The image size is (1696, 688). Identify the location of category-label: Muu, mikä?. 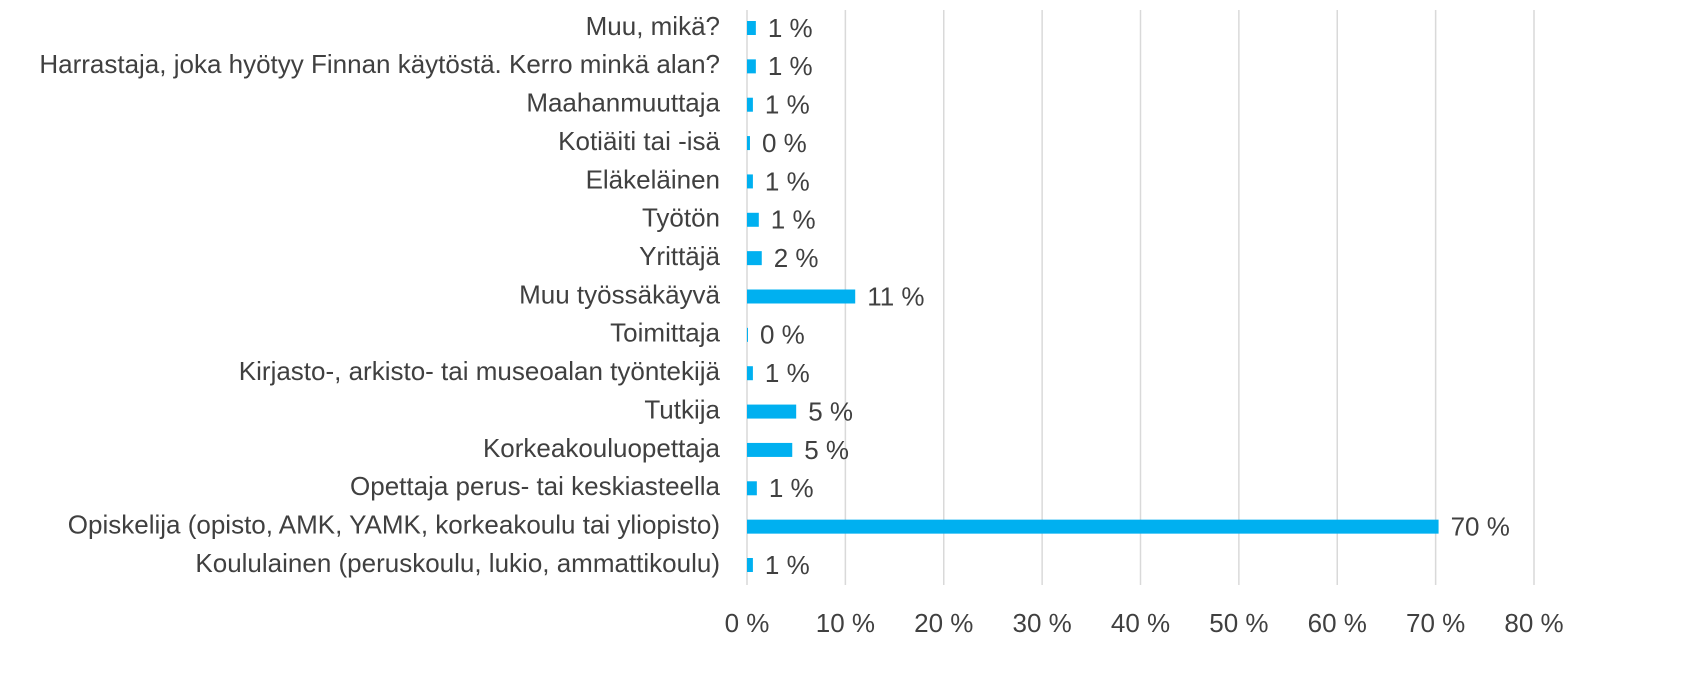
(653, 26).